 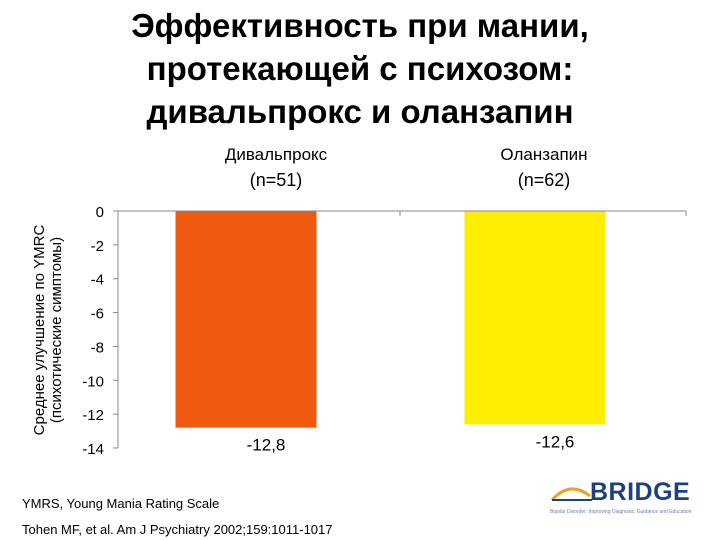 What do you see at coordinates (544, 167) in the screenshot?
I see `category-label-olanzapine: Оланзапин (n=62)` at bounding box center [544, 167].